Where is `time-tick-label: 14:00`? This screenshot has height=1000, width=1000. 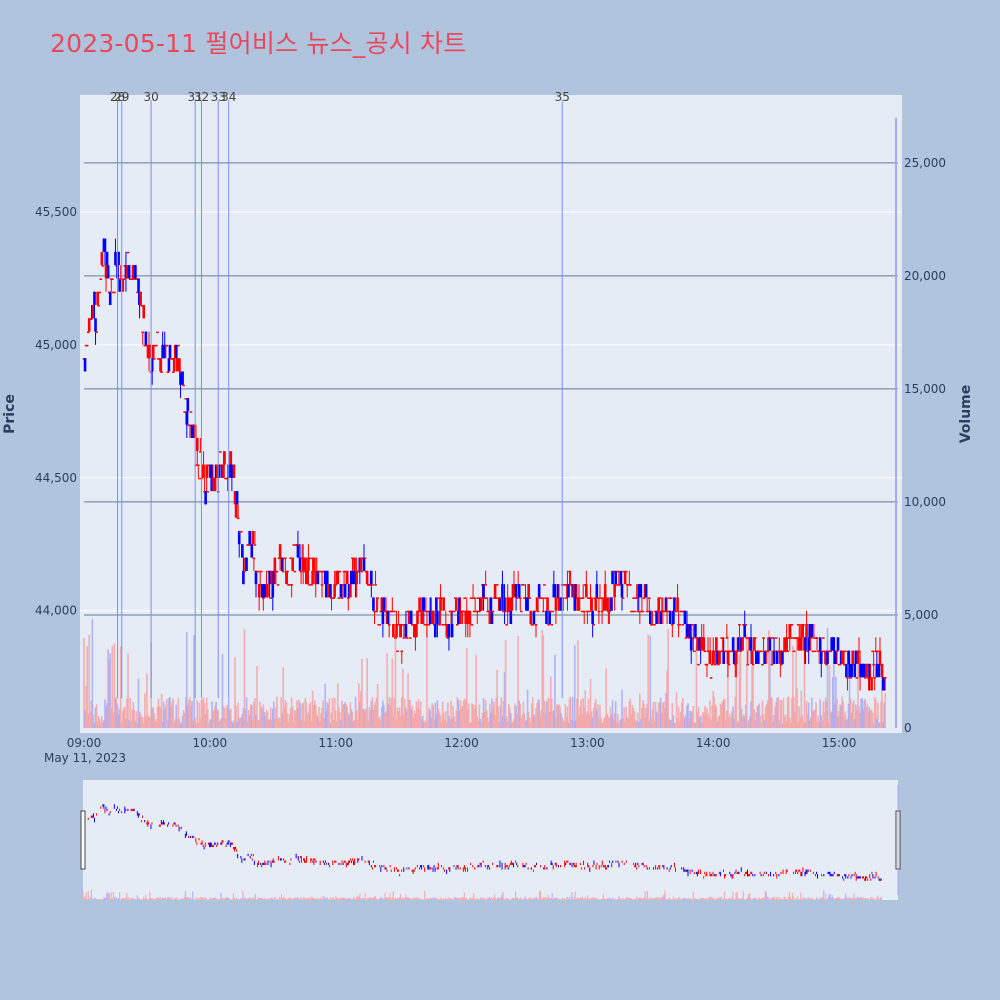
time-tick-label: 14:00 is located at coordinates (713, 743).